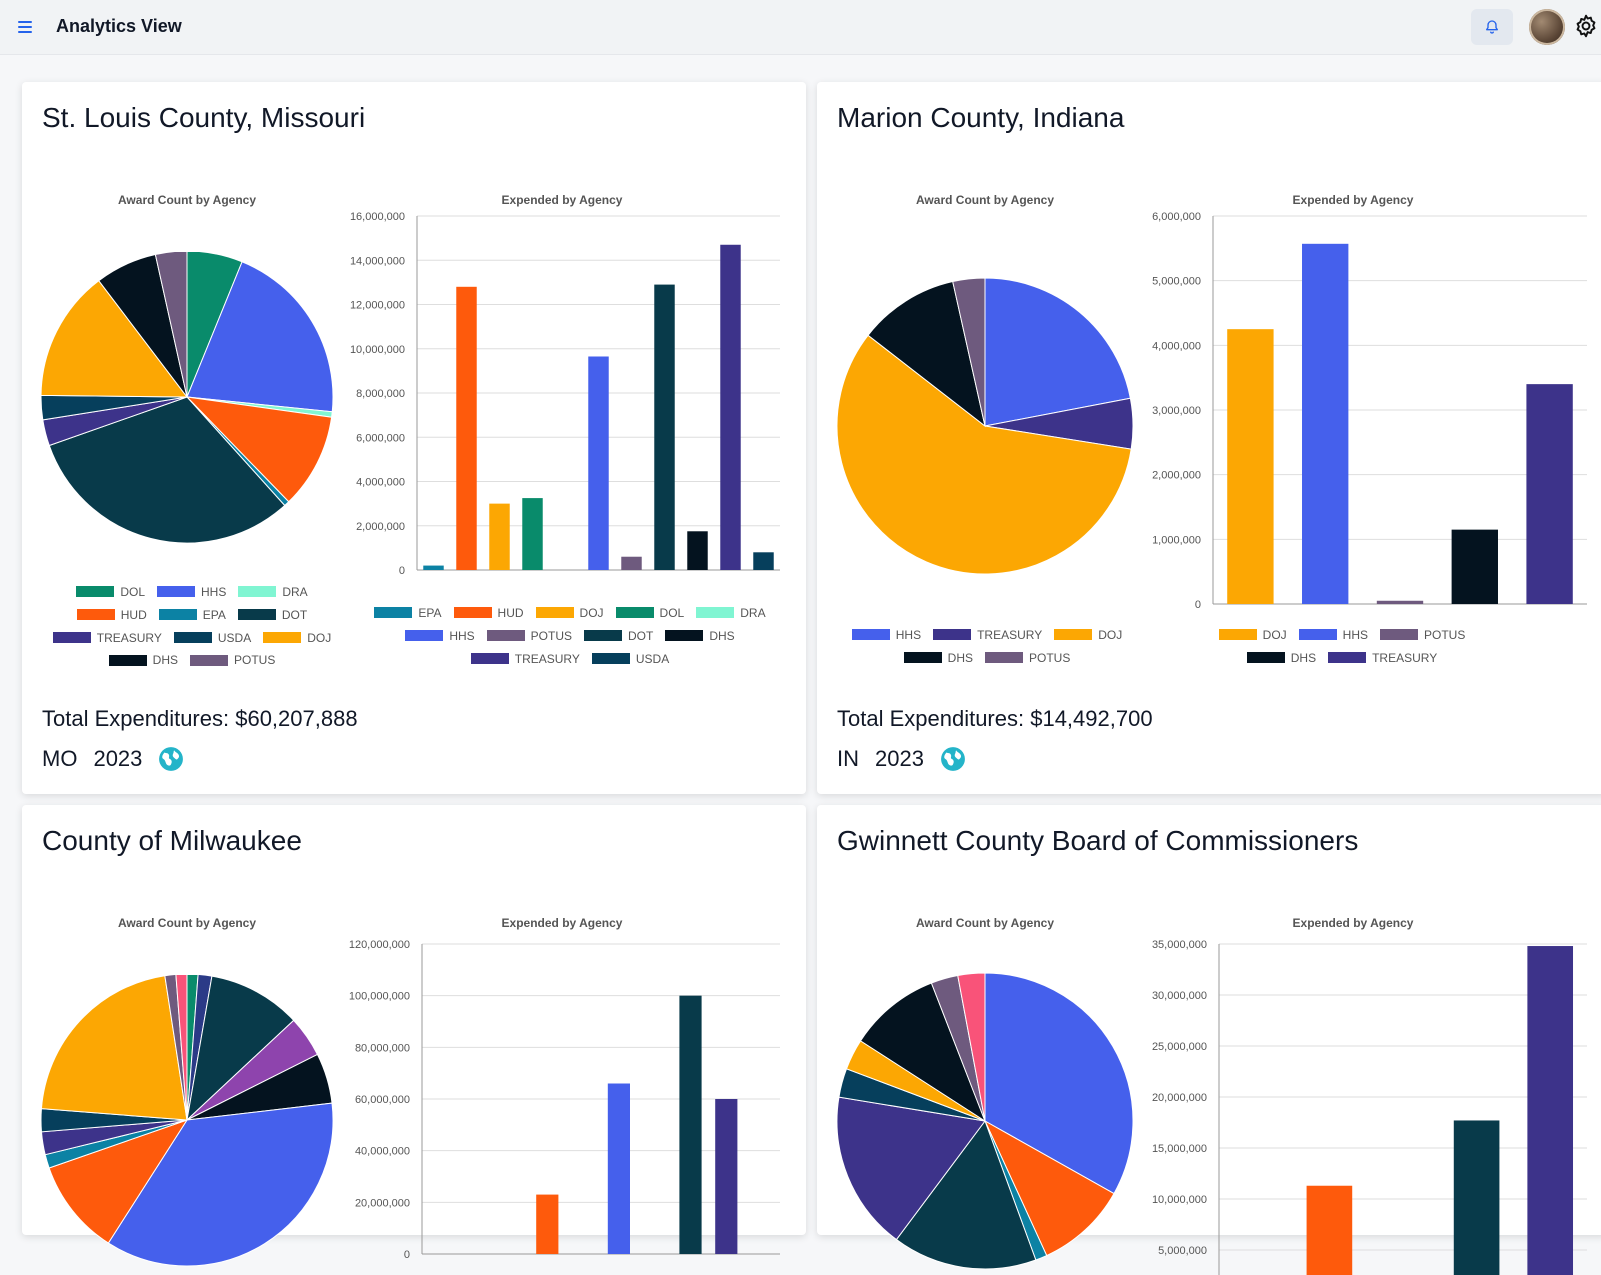 This screenshot has height=1275, width=1601. Describe the element at coordinates (214, 591) in the screenshot. I see `legend-label: HHS` at that location.